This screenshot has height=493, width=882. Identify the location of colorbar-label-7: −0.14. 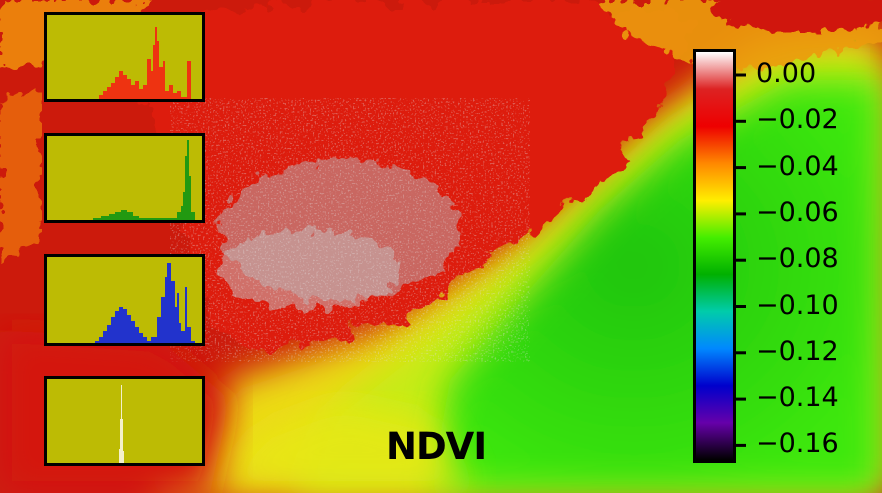
(797, 398).